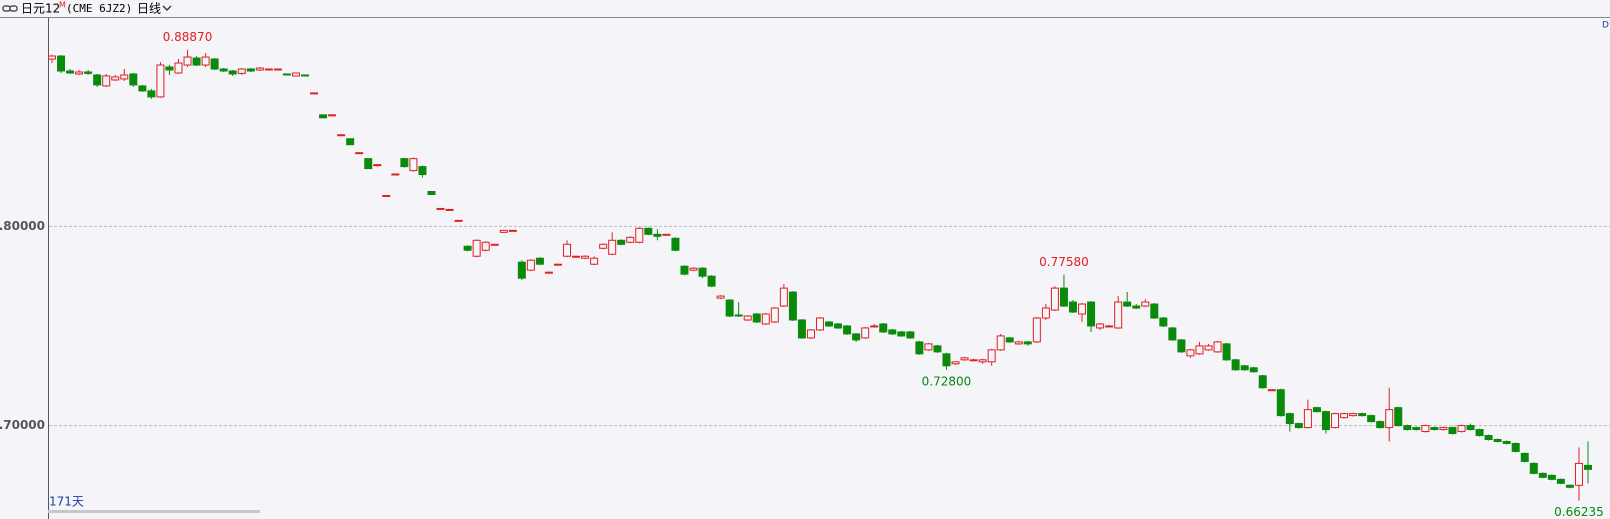 The image size is (1610, 519). Describe the element at coordinates (10, 8) in the screenshot. I see `link-icon` at that location.